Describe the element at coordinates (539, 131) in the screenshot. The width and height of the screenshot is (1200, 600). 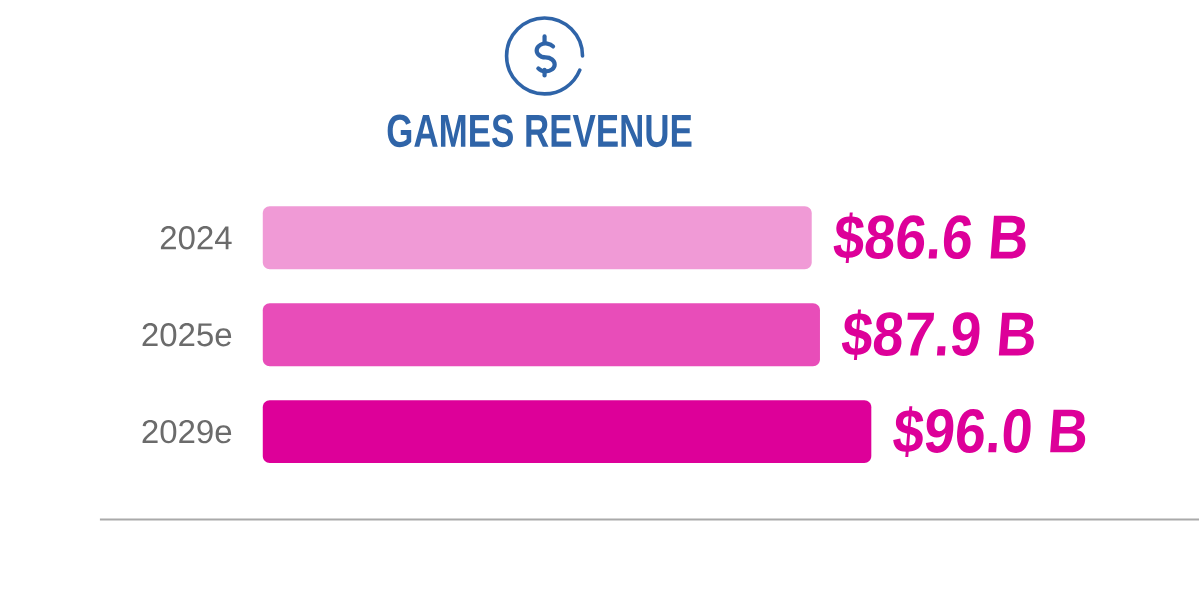
I see `chart-title: GAMES REVENUE` at that location.